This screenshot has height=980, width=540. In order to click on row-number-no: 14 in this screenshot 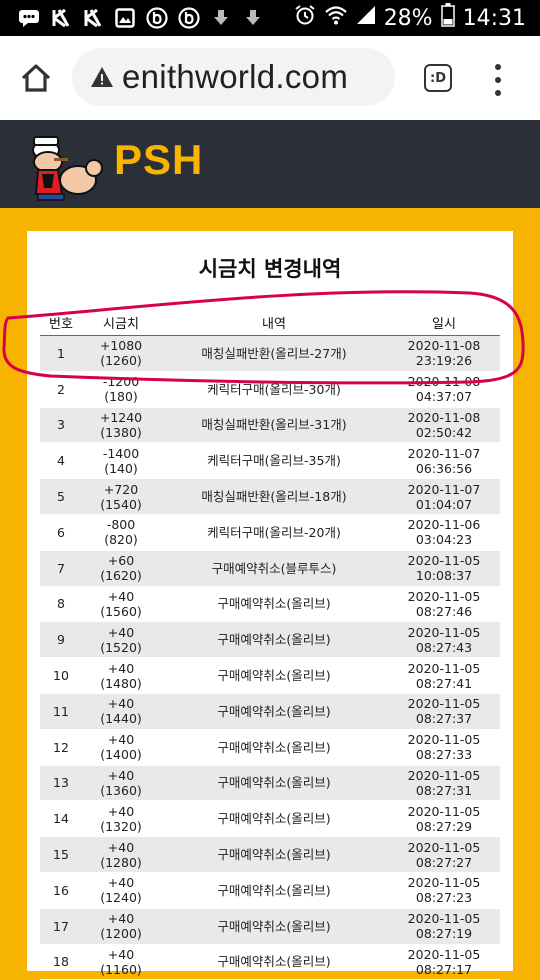, I will do `click(61, 819)`.